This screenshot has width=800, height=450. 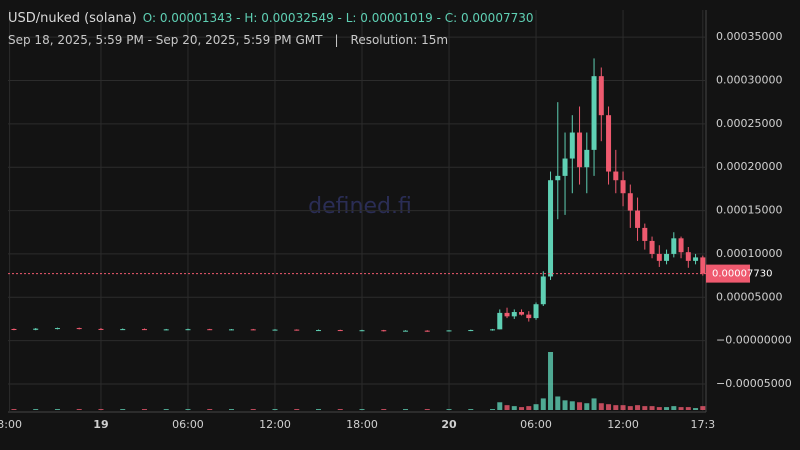 I want to click on y-tick-label: 0.00035000, so click(x=749, y=36).